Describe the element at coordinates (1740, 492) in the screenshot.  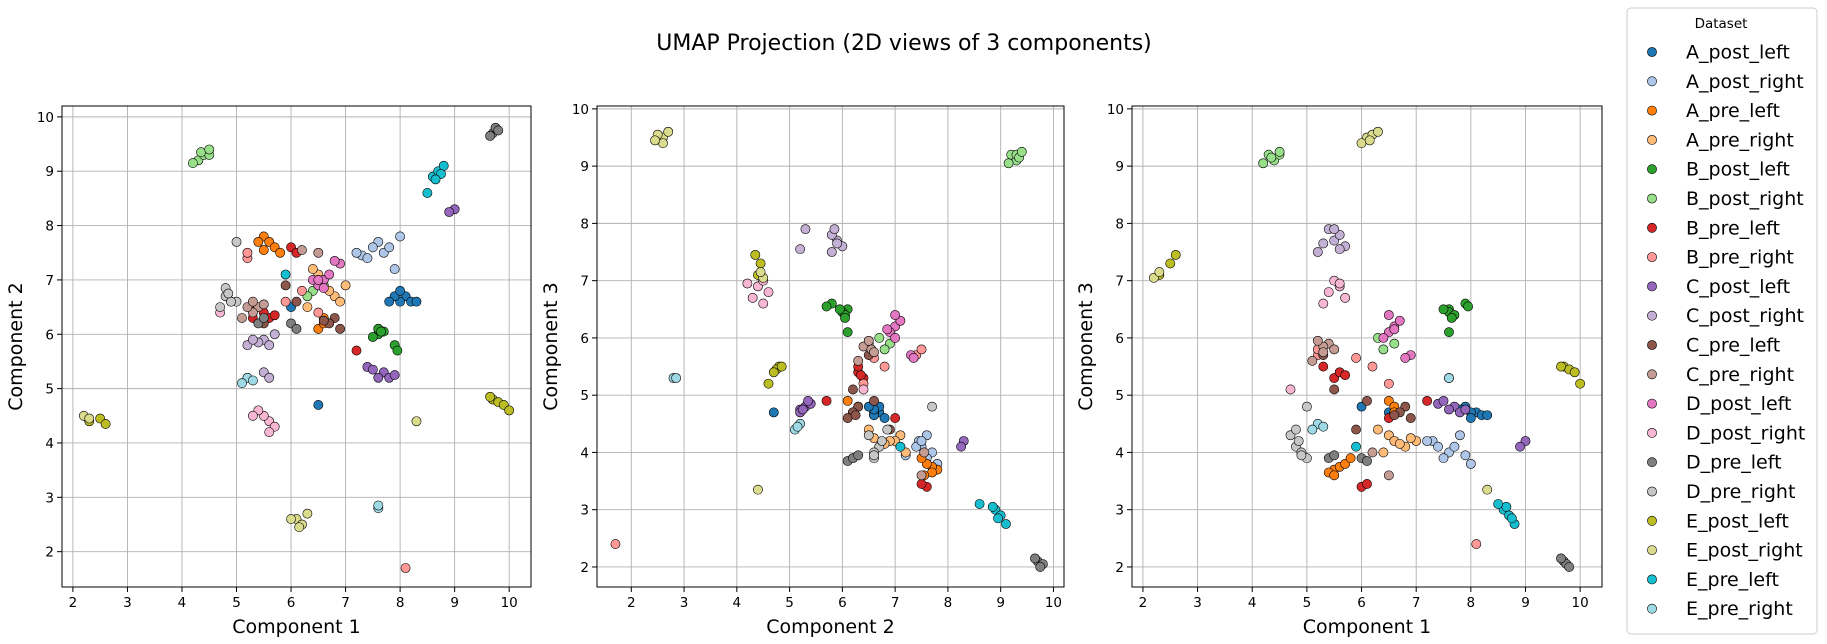
I see `legend-label: D_pre_right` at that location.